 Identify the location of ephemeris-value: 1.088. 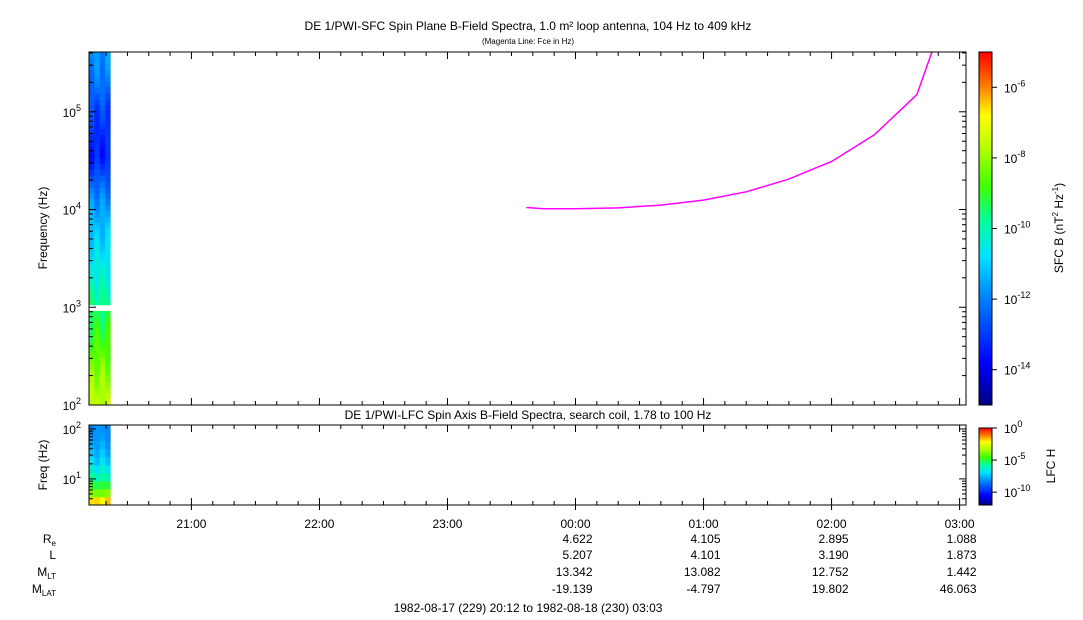
(962, 539).